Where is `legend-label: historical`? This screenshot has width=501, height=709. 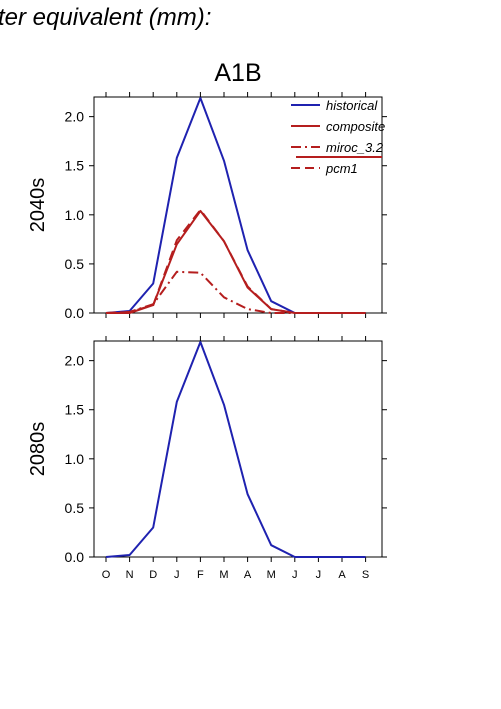
legend-label: historical is located at coordinates (352, 105).